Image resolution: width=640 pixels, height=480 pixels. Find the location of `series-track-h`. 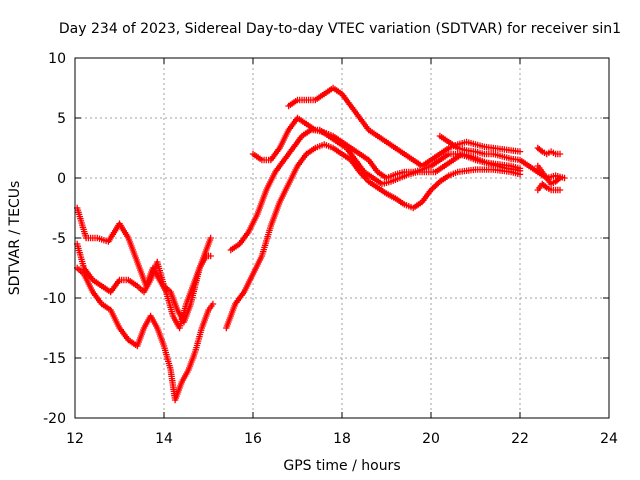

series-track-h is located at coordinates (502, 157).